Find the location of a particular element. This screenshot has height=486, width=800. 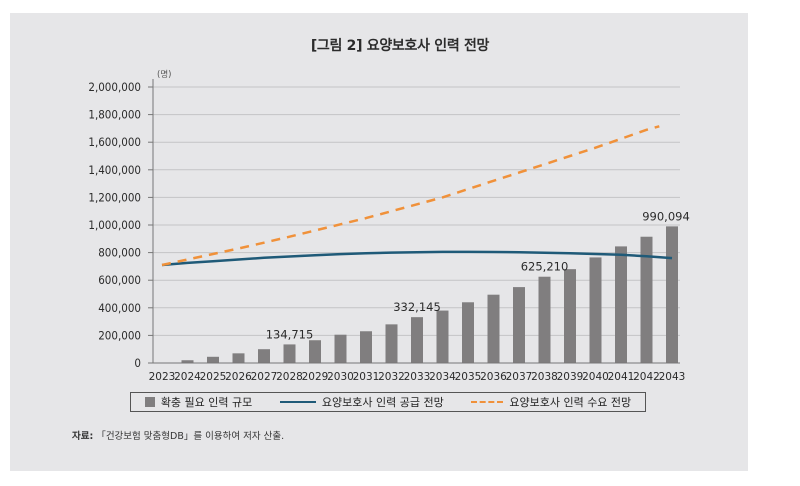

legend-swatch-dashed-line is located at coordinates (487, 402).